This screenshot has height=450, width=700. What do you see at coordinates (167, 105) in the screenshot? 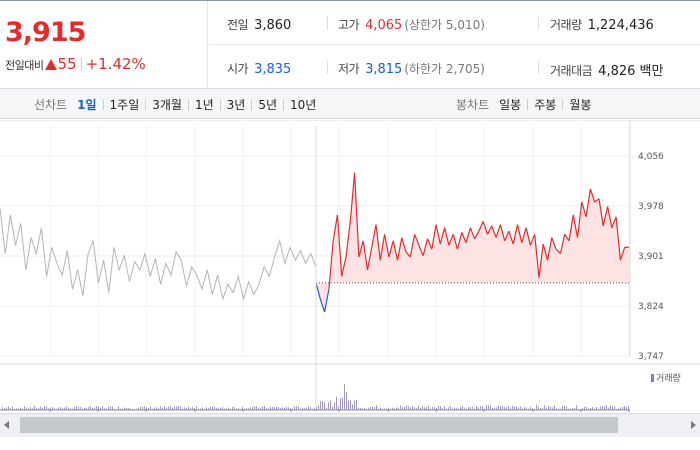
I see `tab-3-months: 3개월` at bounding box center [167, 105].